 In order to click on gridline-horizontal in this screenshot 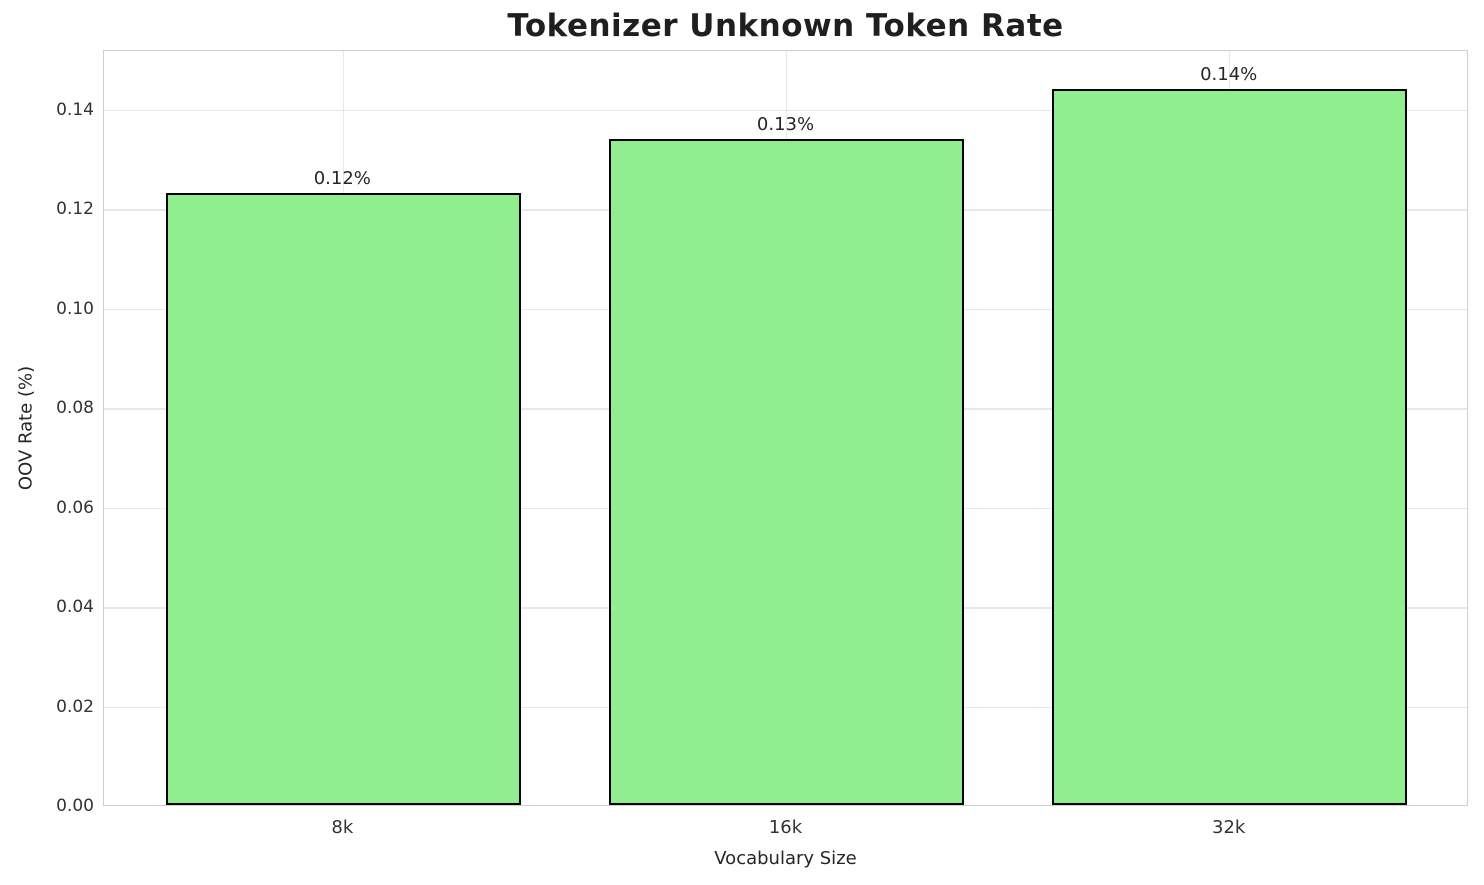, I will do `click(785, 110)`.